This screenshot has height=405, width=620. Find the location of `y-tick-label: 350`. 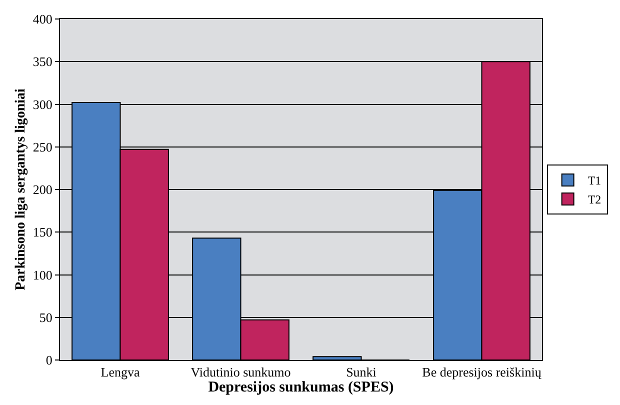

y-tick-label: 350 is located at coordinates (42, 62).